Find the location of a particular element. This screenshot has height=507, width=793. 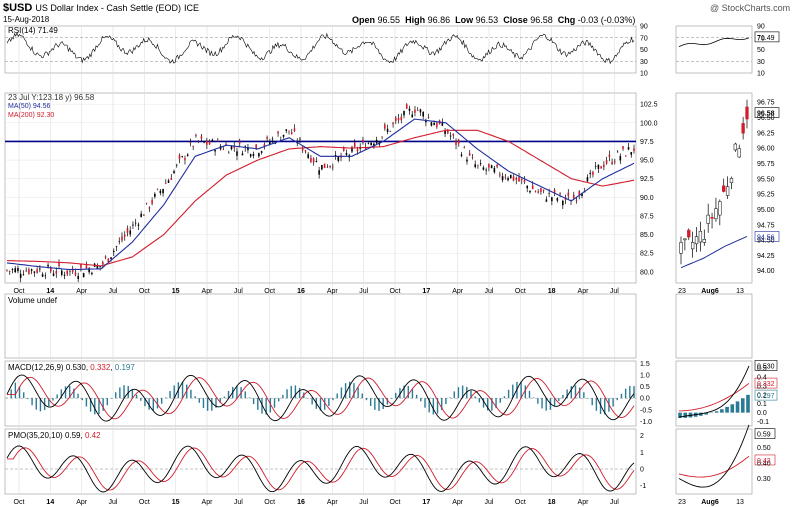

high-value: 96.86 is located at coordinates (439, 20).